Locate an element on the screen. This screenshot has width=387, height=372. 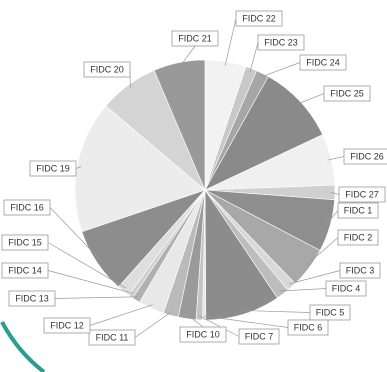
slice-label: FIDC 7 is located at coordinates (259, 337).